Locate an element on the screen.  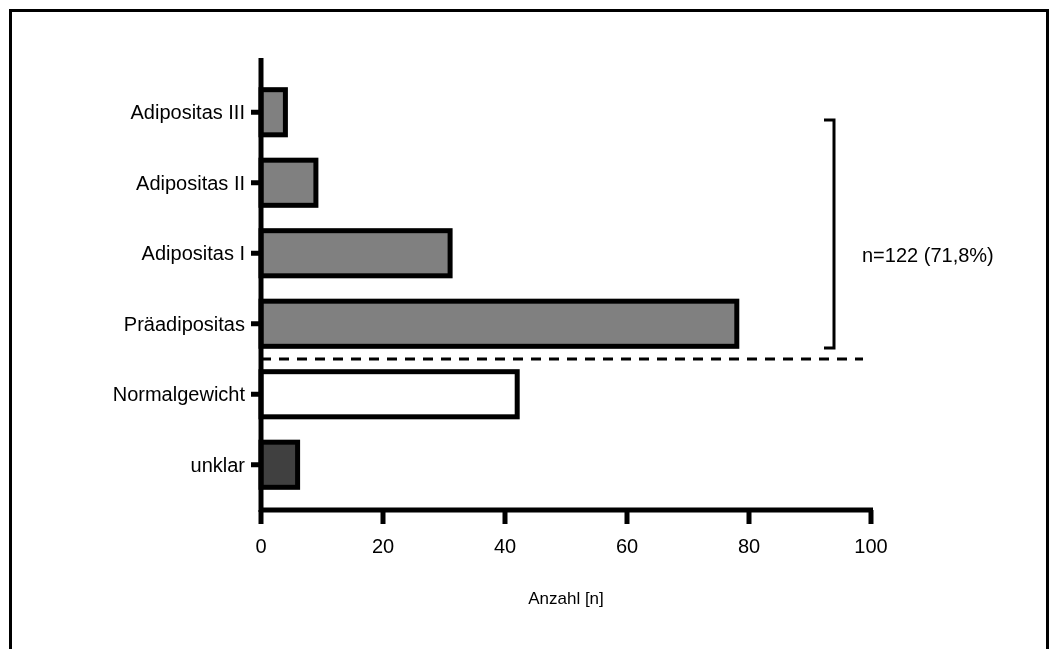
x-tick-label: 100 is located at coordinates (871, 546).